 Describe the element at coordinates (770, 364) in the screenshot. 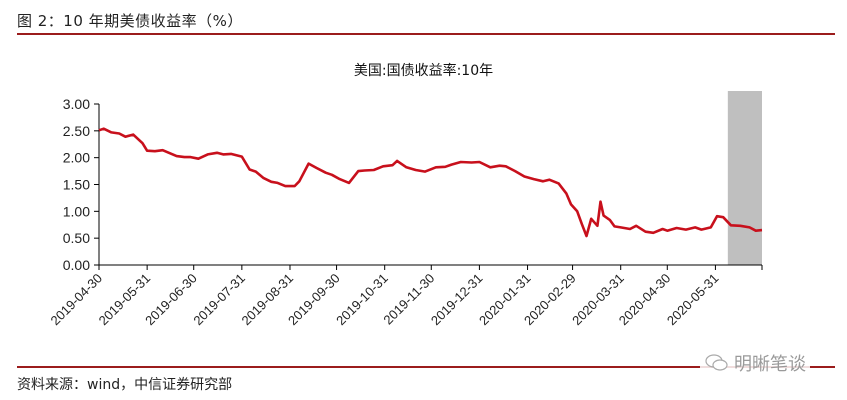

I see `watermark-text: 明晰笔谈` at that location.